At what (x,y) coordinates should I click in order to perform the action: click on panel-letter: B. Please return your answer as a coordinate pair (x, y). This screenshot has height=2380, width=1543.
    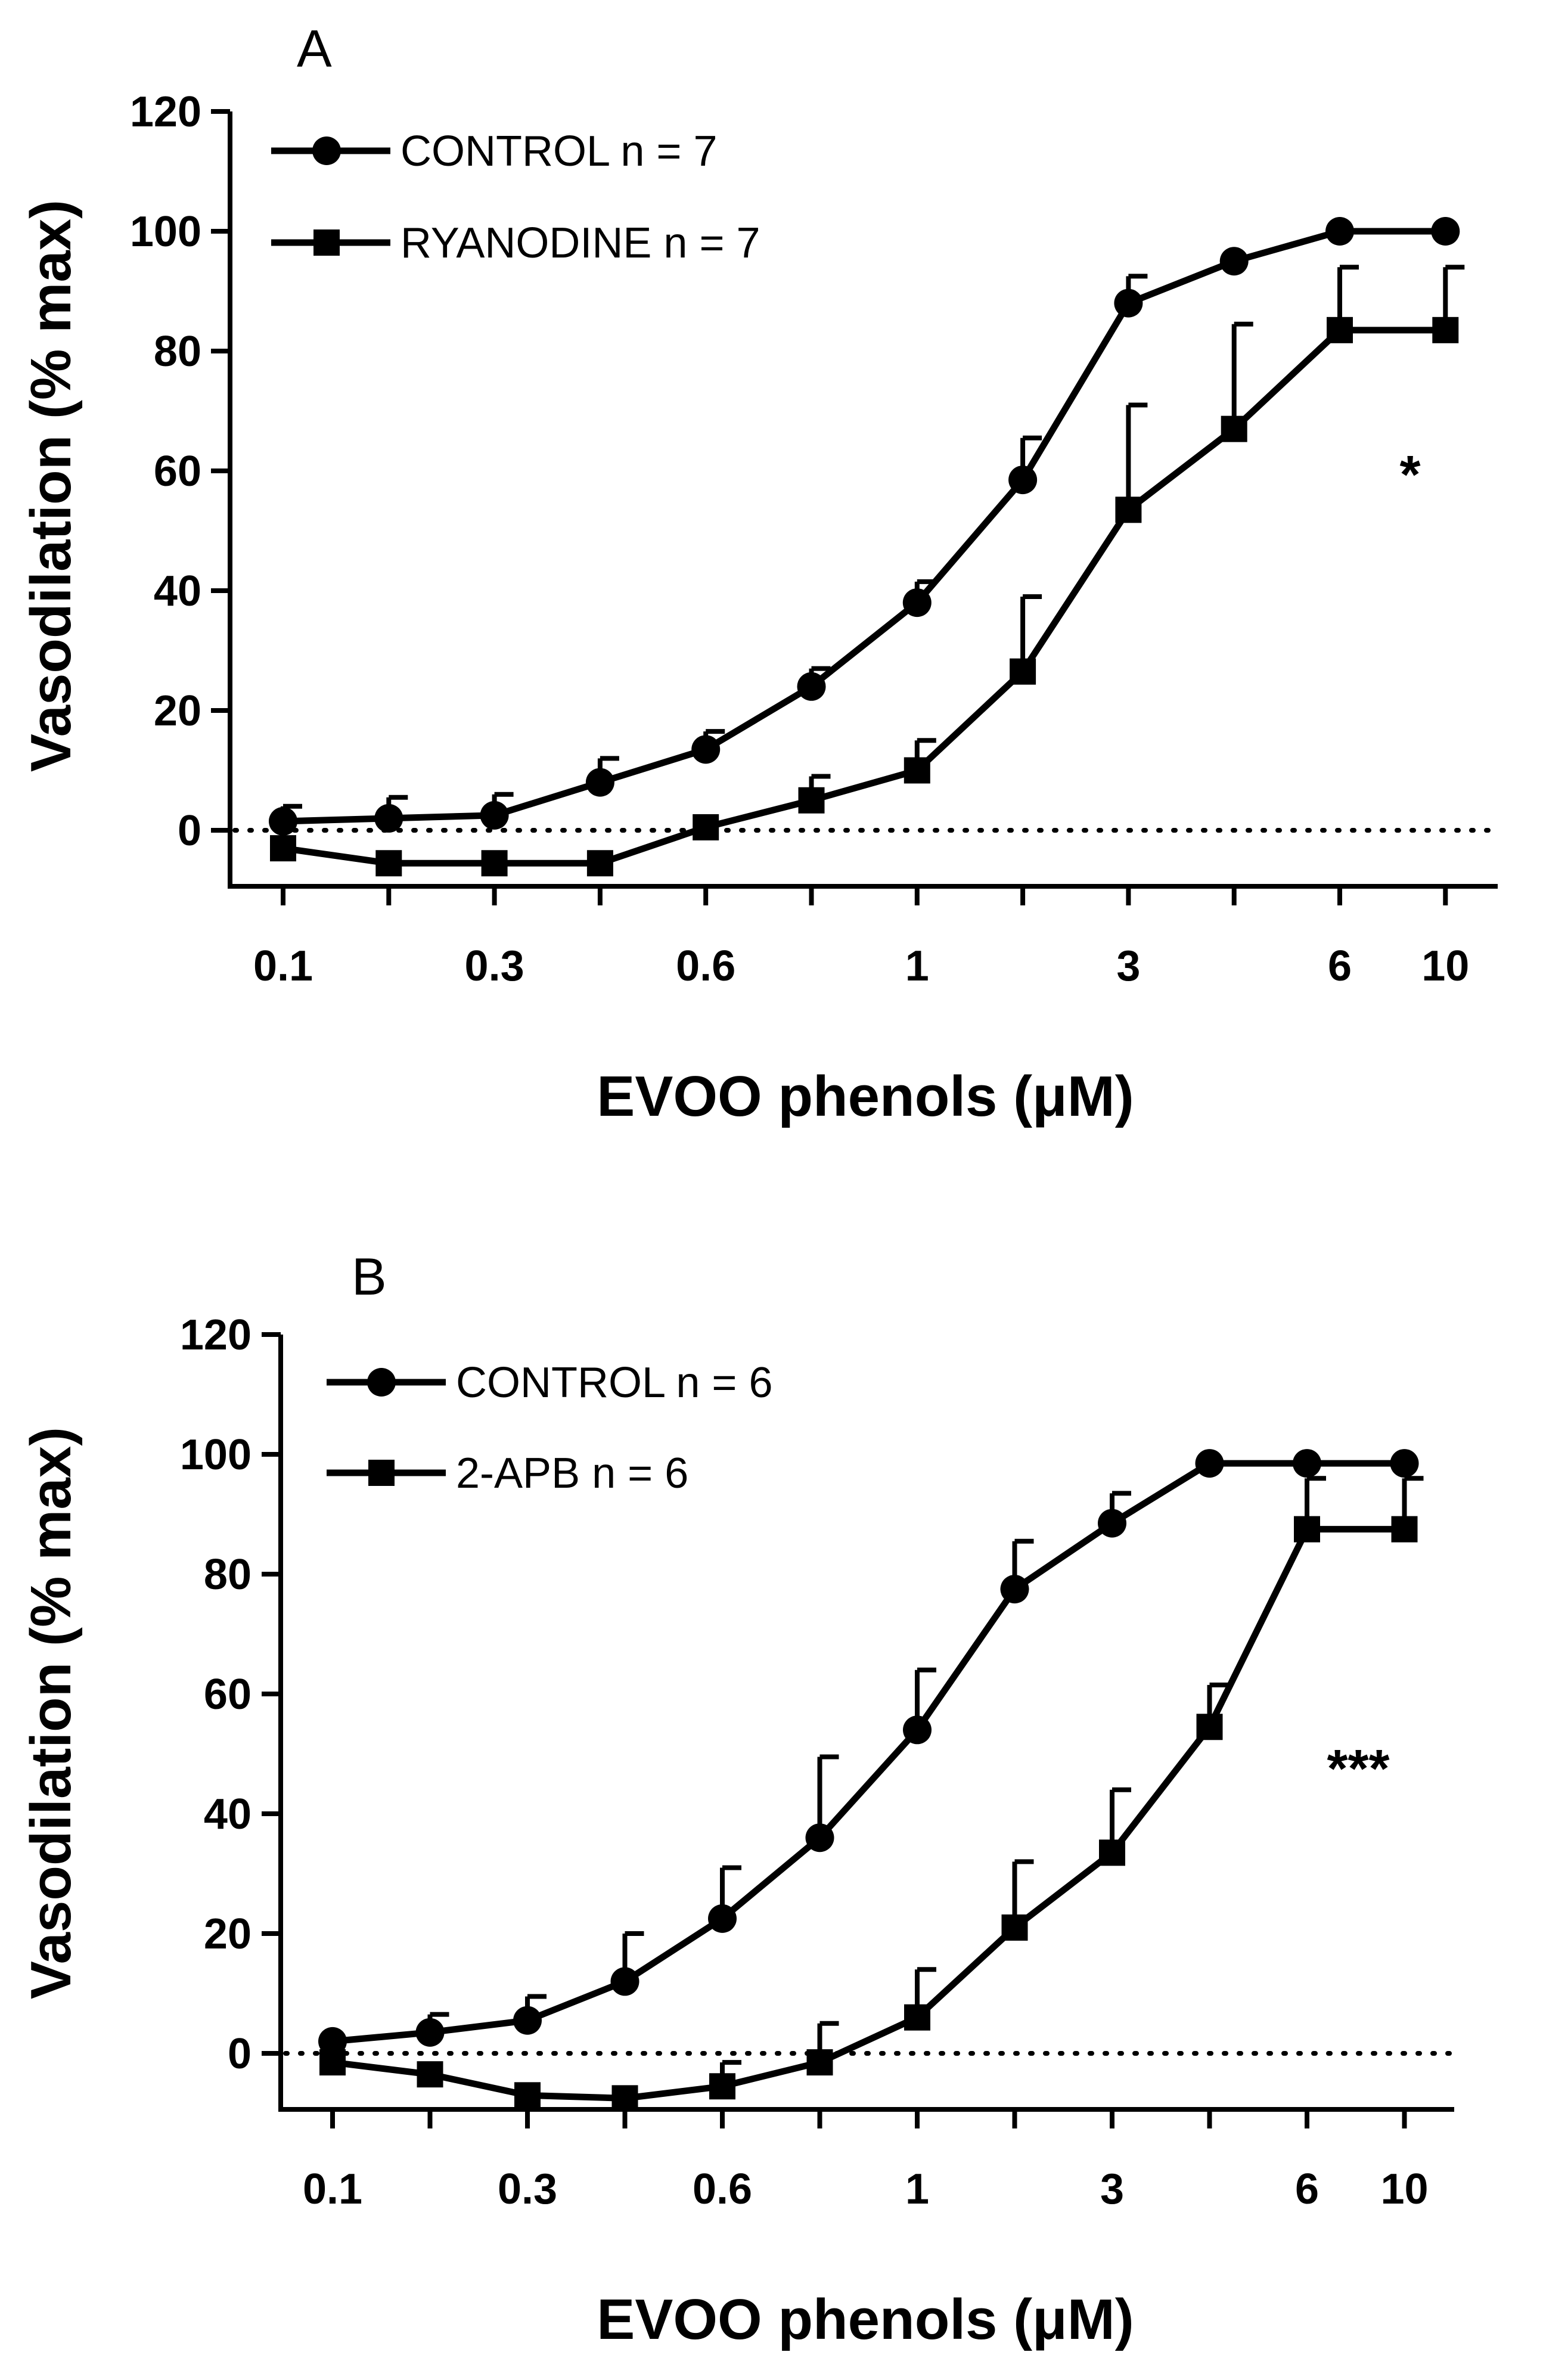
    Looking at the image, I should click on (369, 1276).